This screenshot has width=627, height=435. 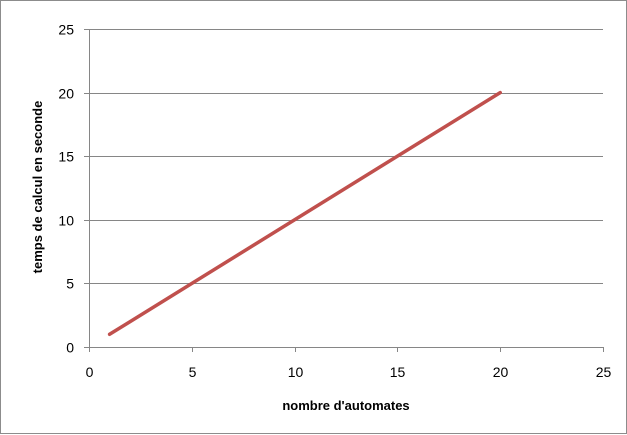 I want to click on x-tick-label-10: 10, so click(x=296, y=372).